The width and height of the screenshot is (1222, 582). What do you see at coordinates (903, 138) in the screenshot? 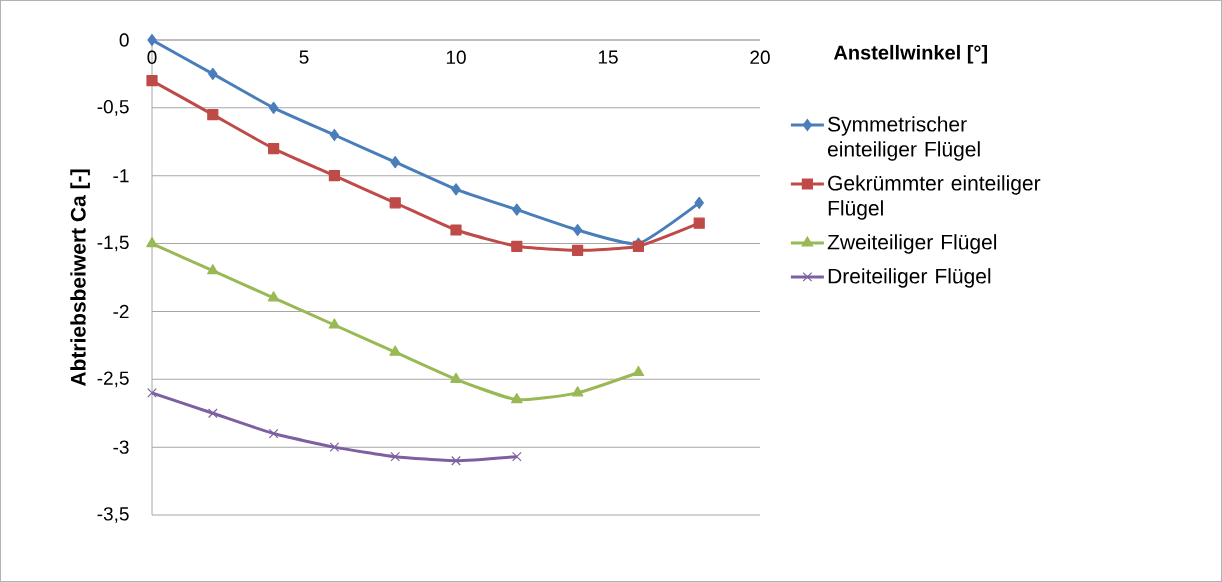
I see `legend-label: Symmetrischer einteiliger Flügel` at bounding box center [903, 138].